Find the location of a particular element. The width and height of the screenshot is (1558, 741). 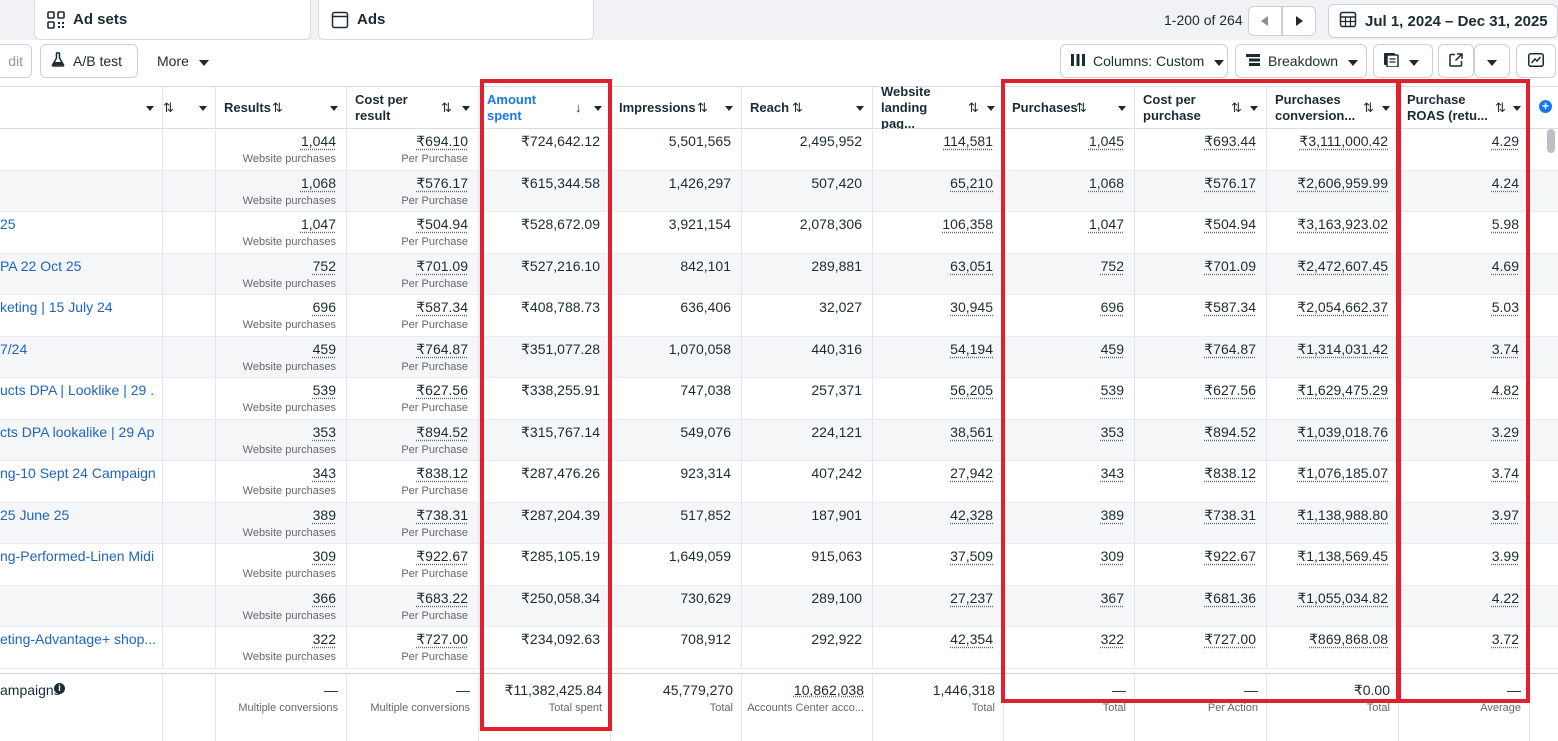

campaign-name-link: keting | 15 July 24 is located at coordinates (56, 307).